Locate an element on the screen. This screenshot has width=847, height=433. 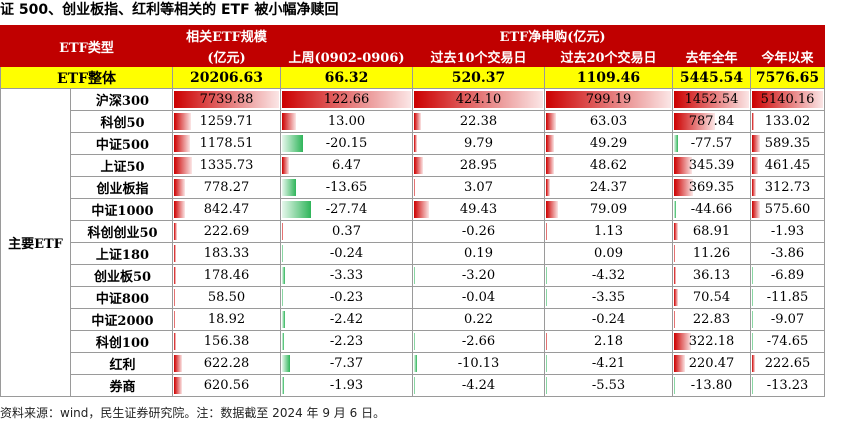
cell-value: 589.35 is located at coordinates (787, 143).